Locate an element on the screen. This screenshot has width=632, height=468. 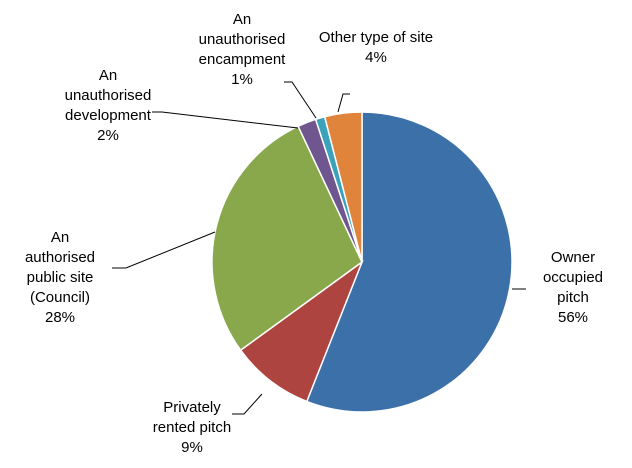
slice-label: An authorised public site (Council) 28% is located at coordinates (60, 278).